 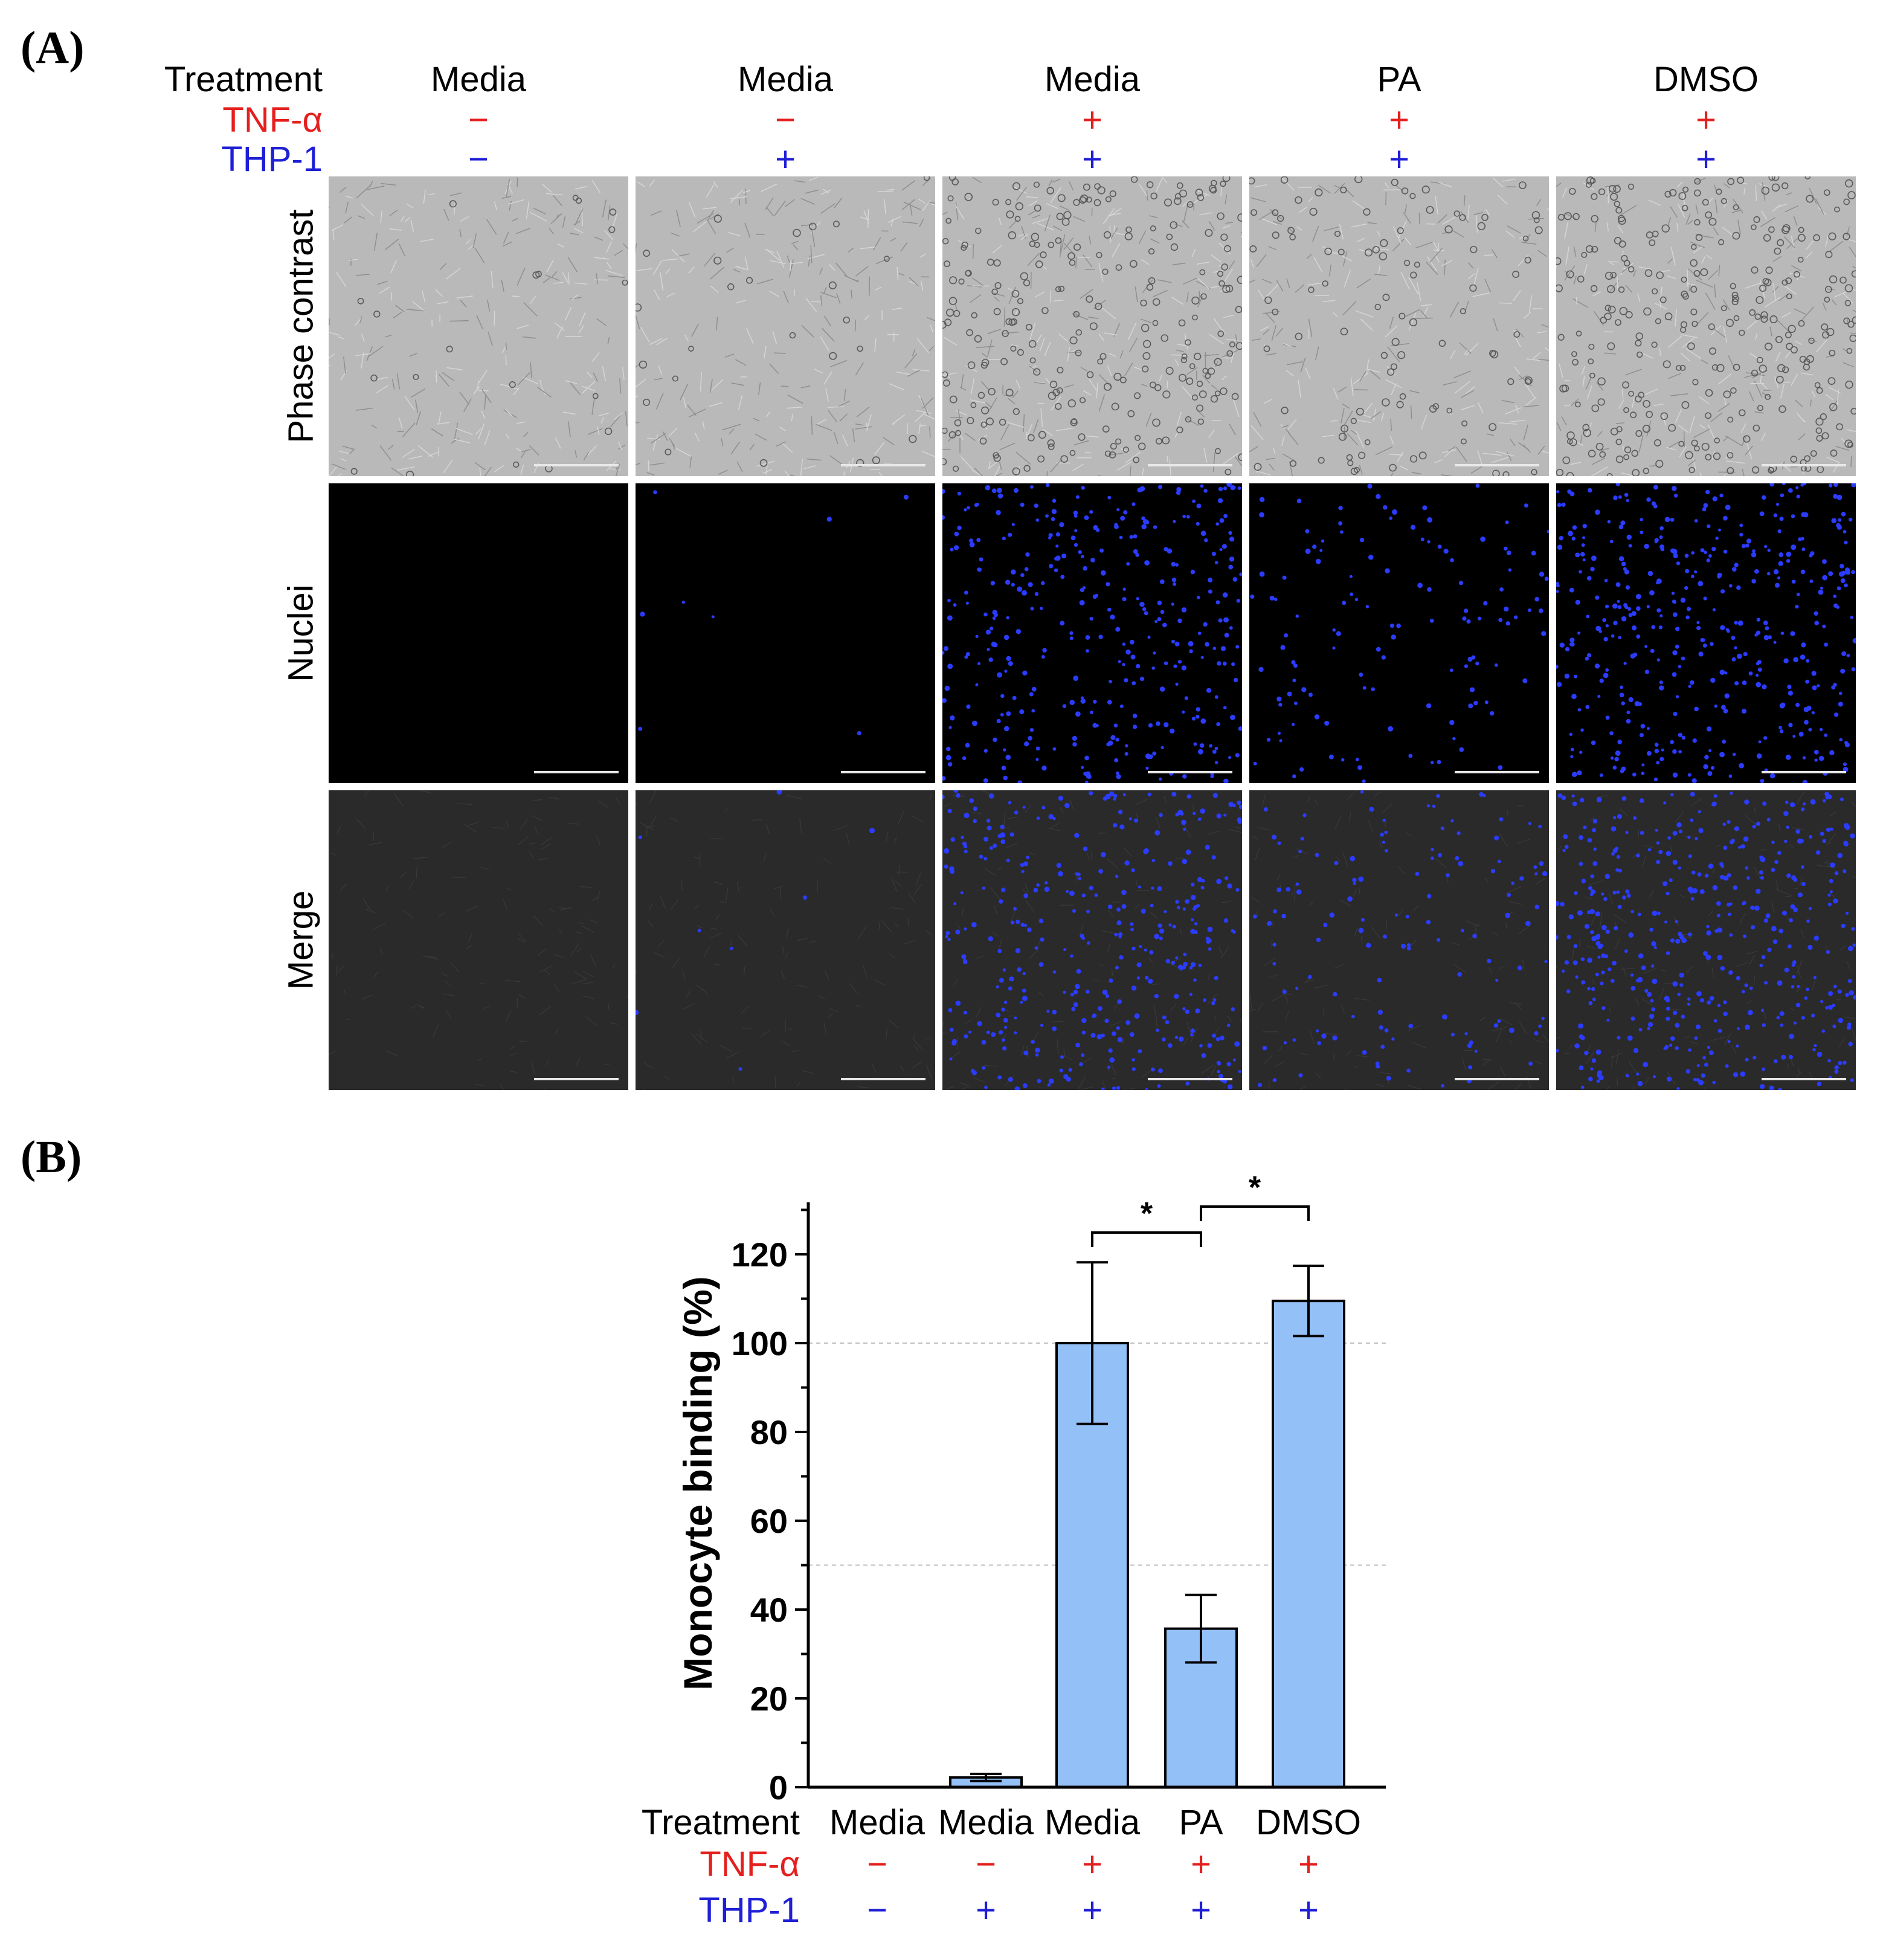 I want to click on nuclei-image-col1, so click(x=478, y=633).